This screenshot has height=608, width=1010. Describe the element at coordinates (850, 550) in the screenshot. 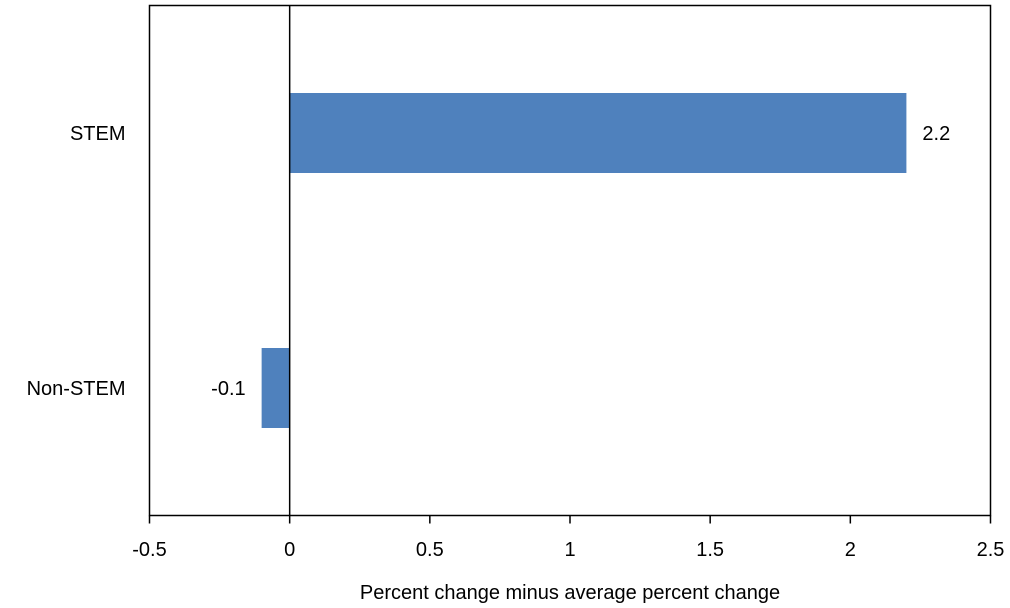

I see `x-tick-label: 2` at that location.